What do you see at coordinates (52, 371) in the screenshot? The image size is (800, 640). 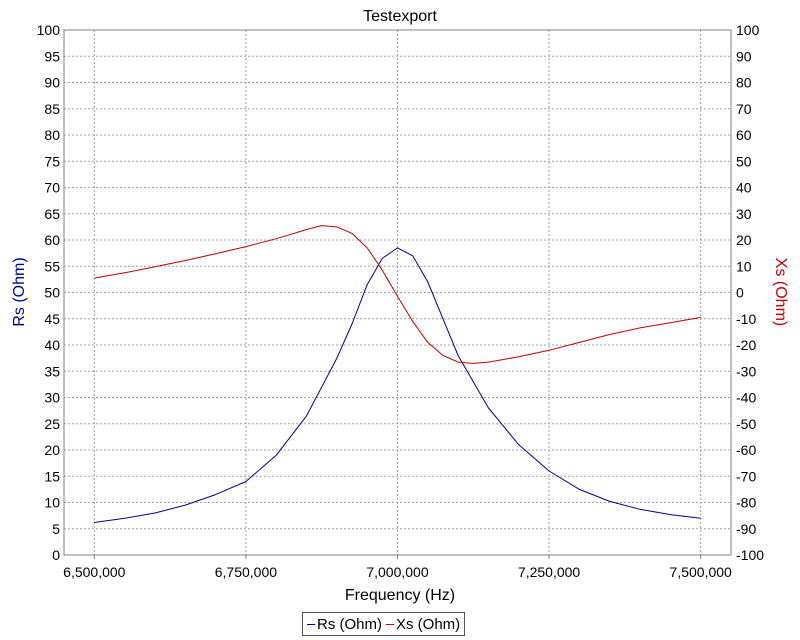 I see `left-tick-label: 35` at bounding box center [52, 371].